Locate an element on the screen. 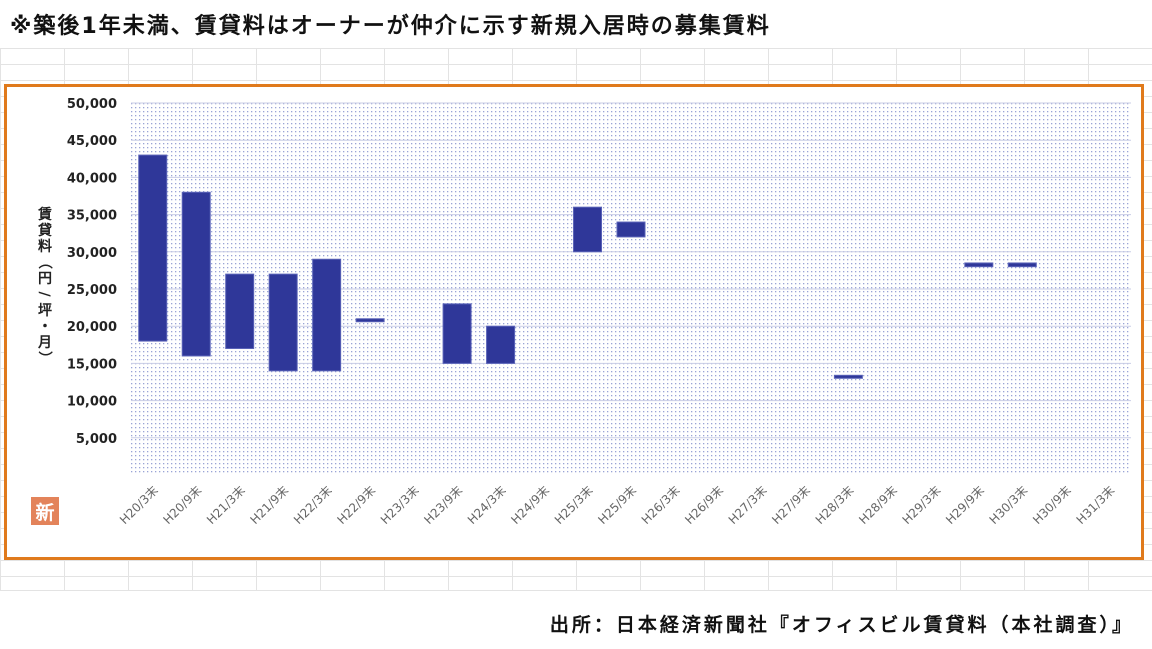 The image size is (1152, 649). header-band is located at coordinates (576, 24).